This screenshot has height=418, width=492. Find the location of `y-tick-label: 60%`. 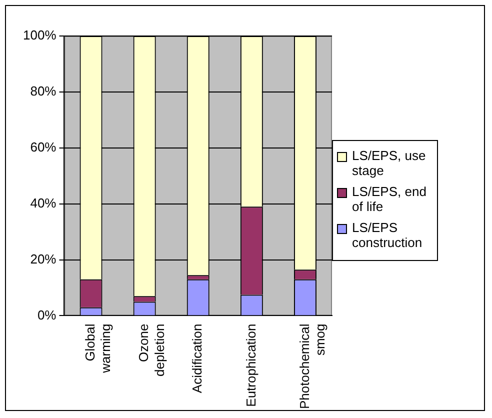

y-tick-label: 60% is located at coordinates (43, 146).